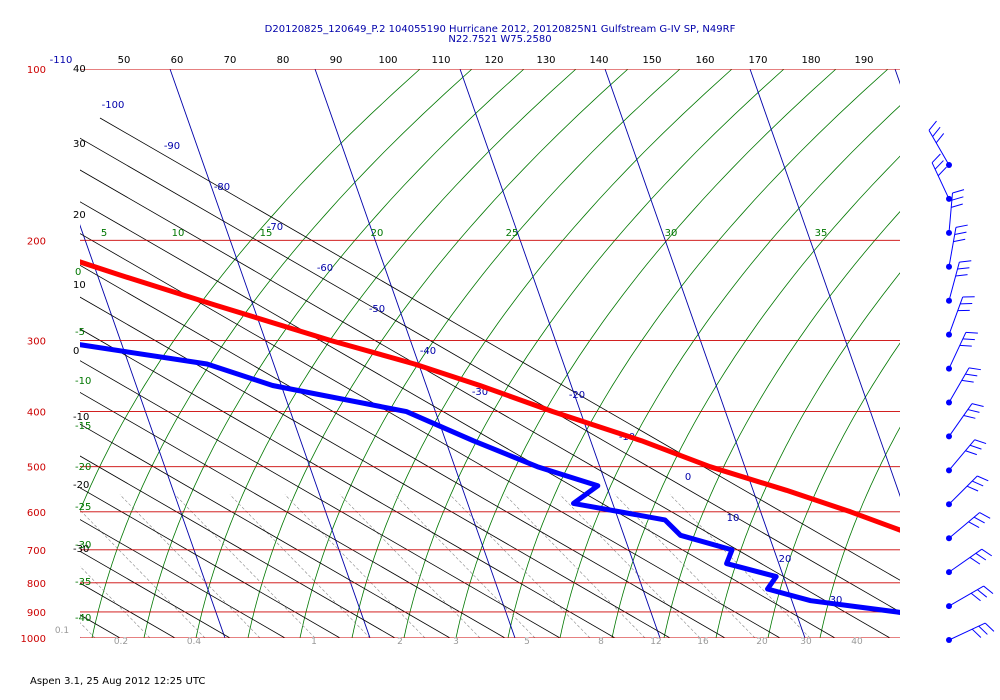  I want to click on top-axis-tick: 150, so click(651, 60).